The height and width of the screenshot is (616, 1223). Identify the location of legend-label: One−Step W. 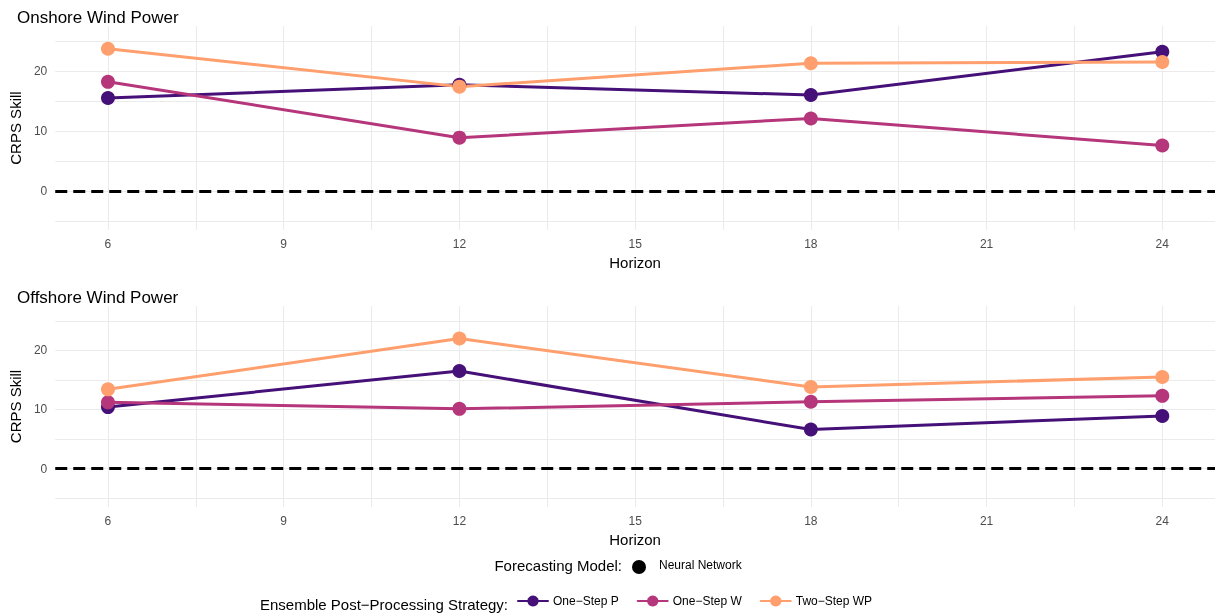
(707, 601).